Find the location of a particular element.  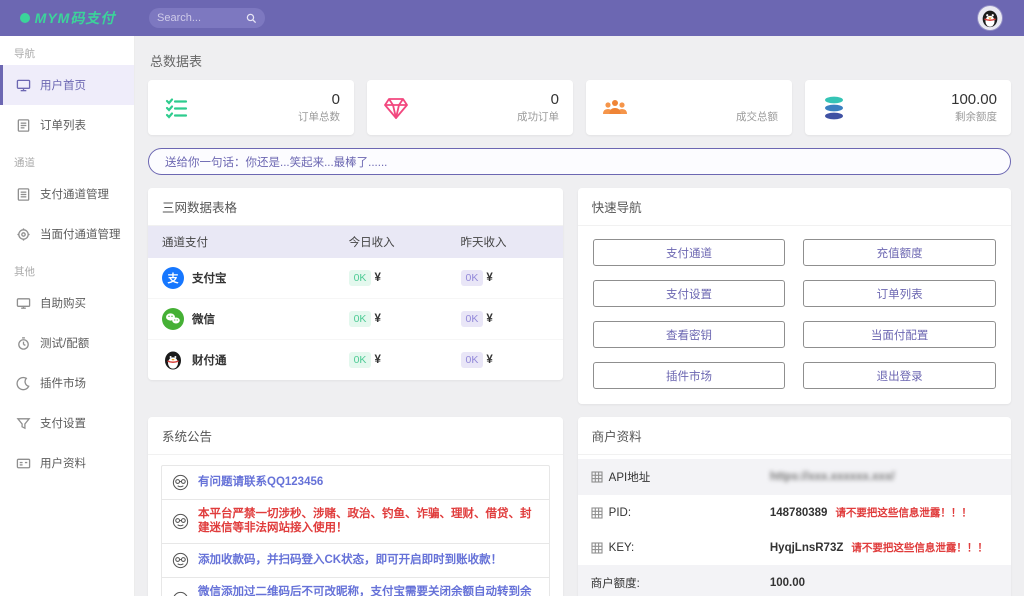

quicknav-pay-settings-button: 支付设置 is located at coordinates (689, 293).